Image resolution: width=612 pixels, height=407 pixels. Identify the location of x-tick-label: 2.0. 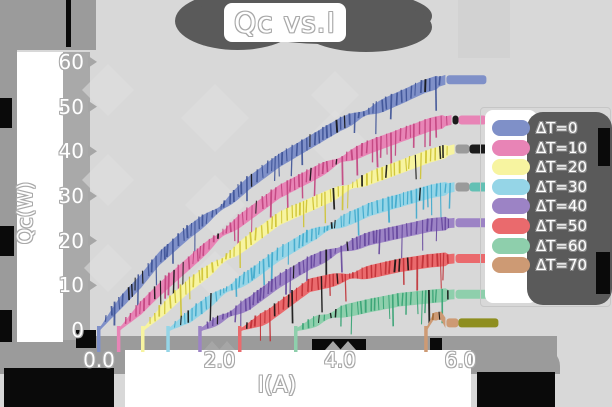
(219, 360).